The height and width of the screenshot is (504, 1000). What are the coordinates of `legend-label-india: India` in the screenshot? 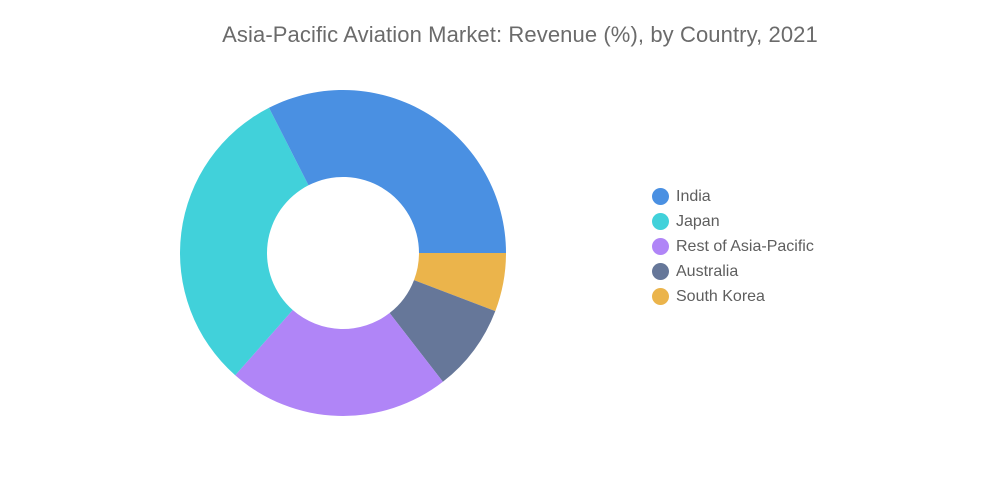 It's located at (693, 196).